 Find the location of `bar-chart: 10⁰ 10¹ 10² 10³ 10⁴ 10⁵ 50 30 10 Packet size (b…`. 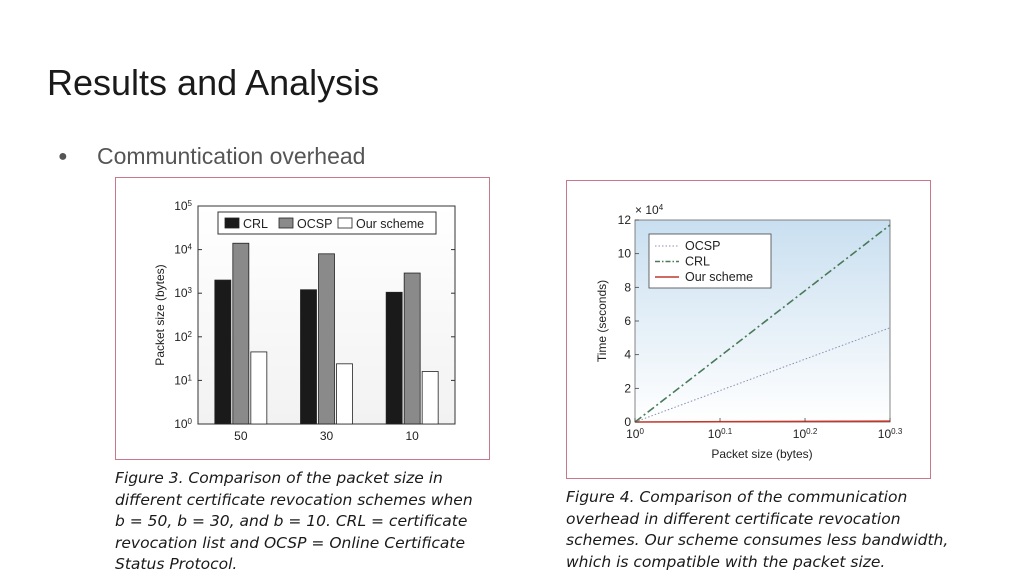

bar-chart: 10⁰ 10¹ 10² 10³ 10⁴ 10⁵ 50 30 10 Packet size (b… is located at coordinates (304, 321).